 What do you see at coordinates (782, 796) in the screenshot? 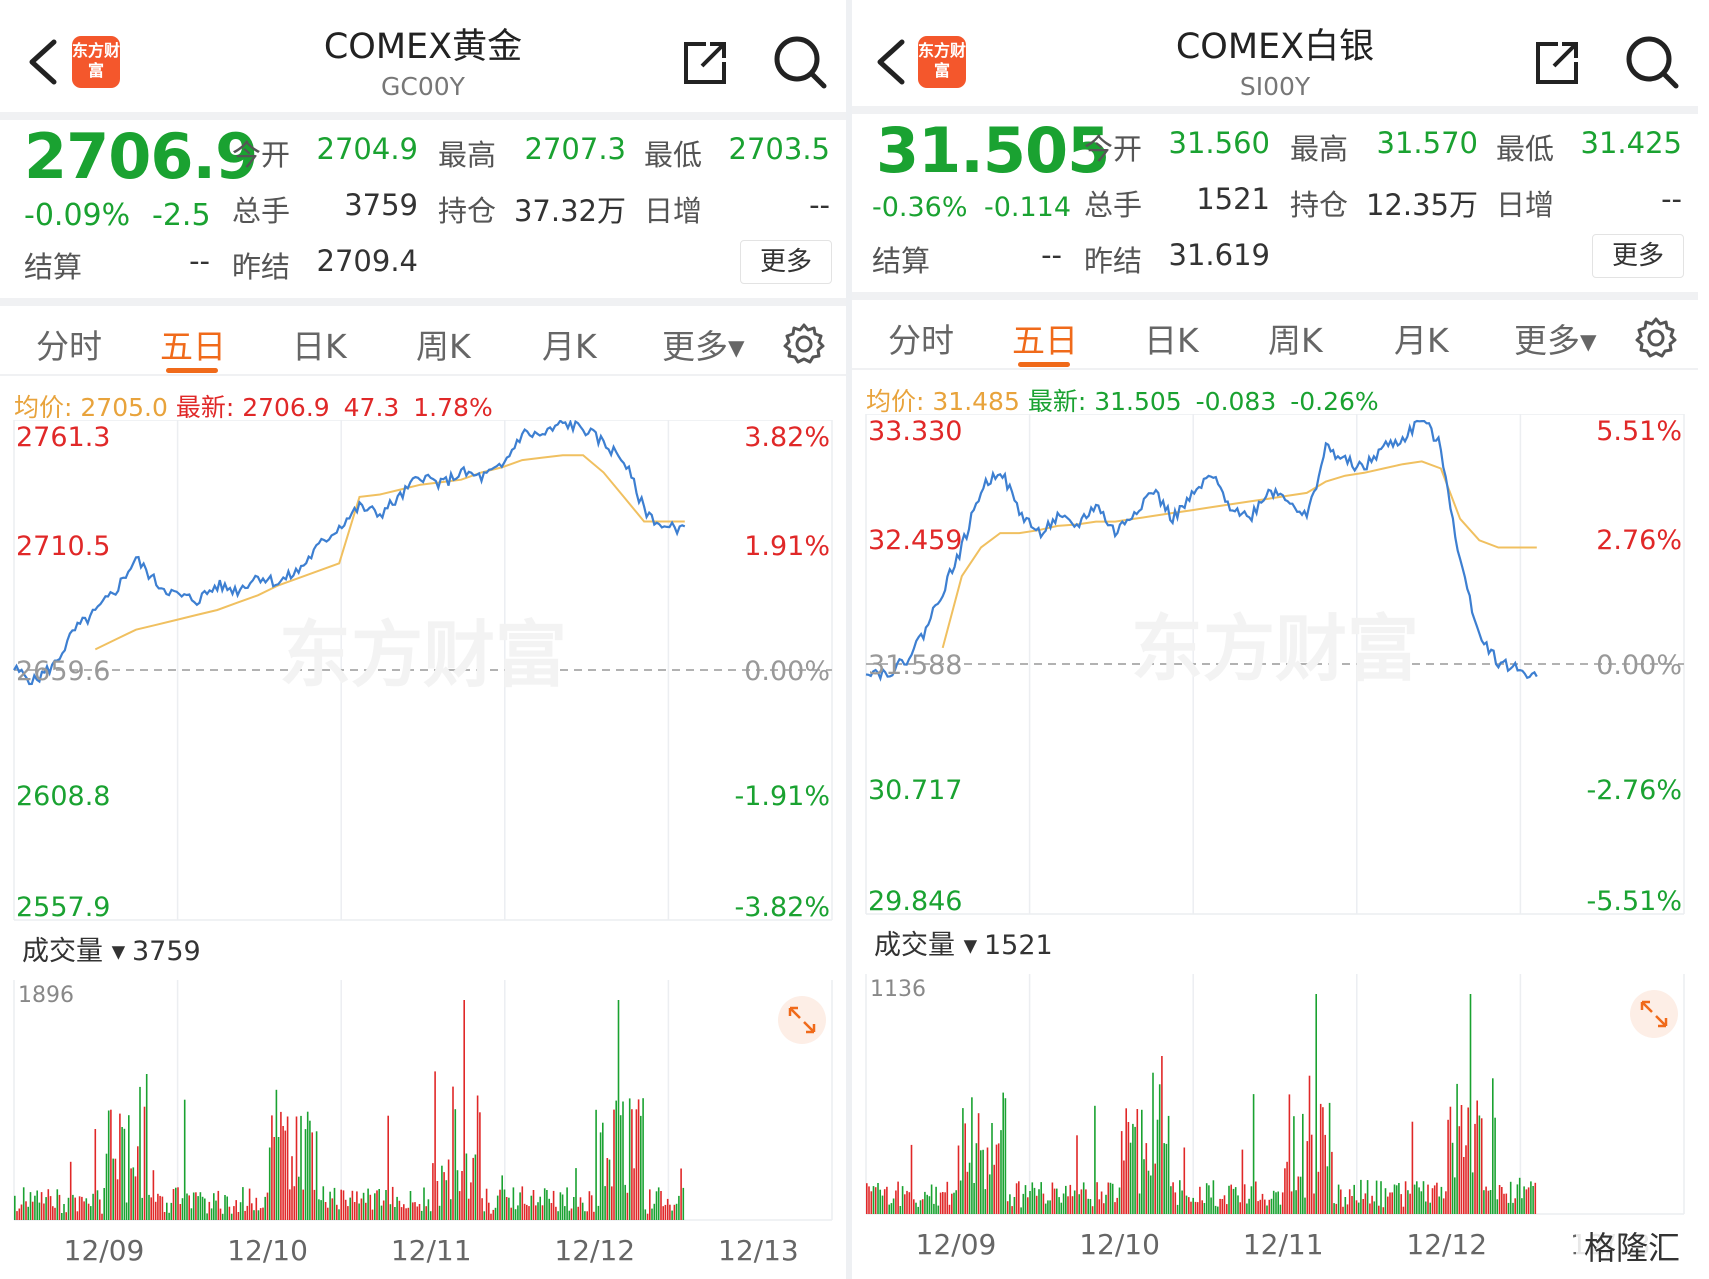
I see `y-axis-label-right: -1.91%` at bounding box center [782, 796].